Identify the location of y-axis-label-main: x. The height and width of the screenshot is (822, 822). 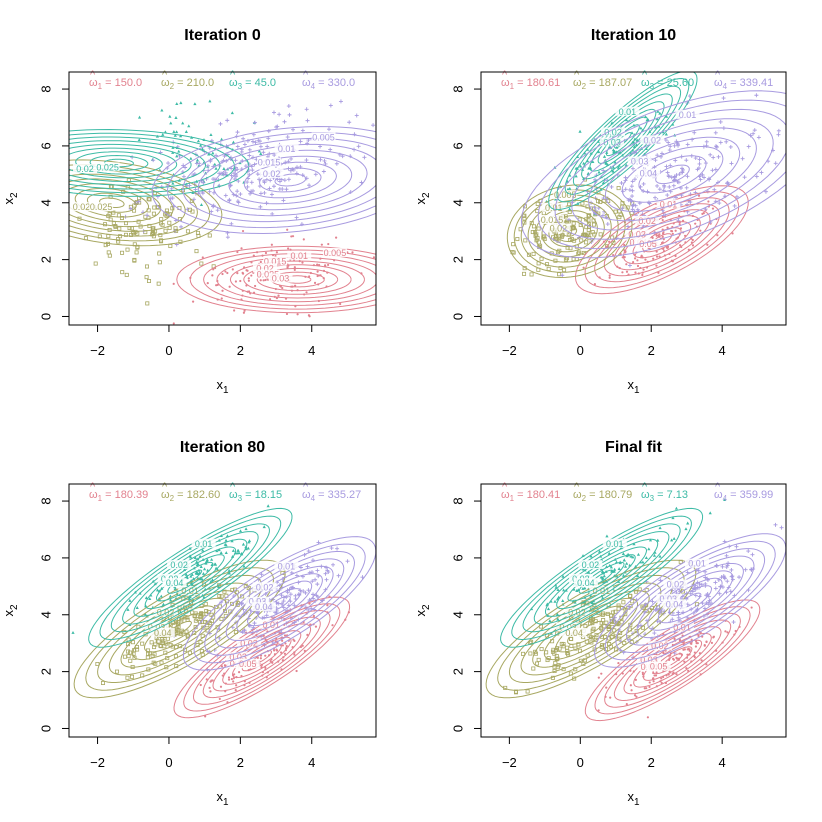
(420, 201).